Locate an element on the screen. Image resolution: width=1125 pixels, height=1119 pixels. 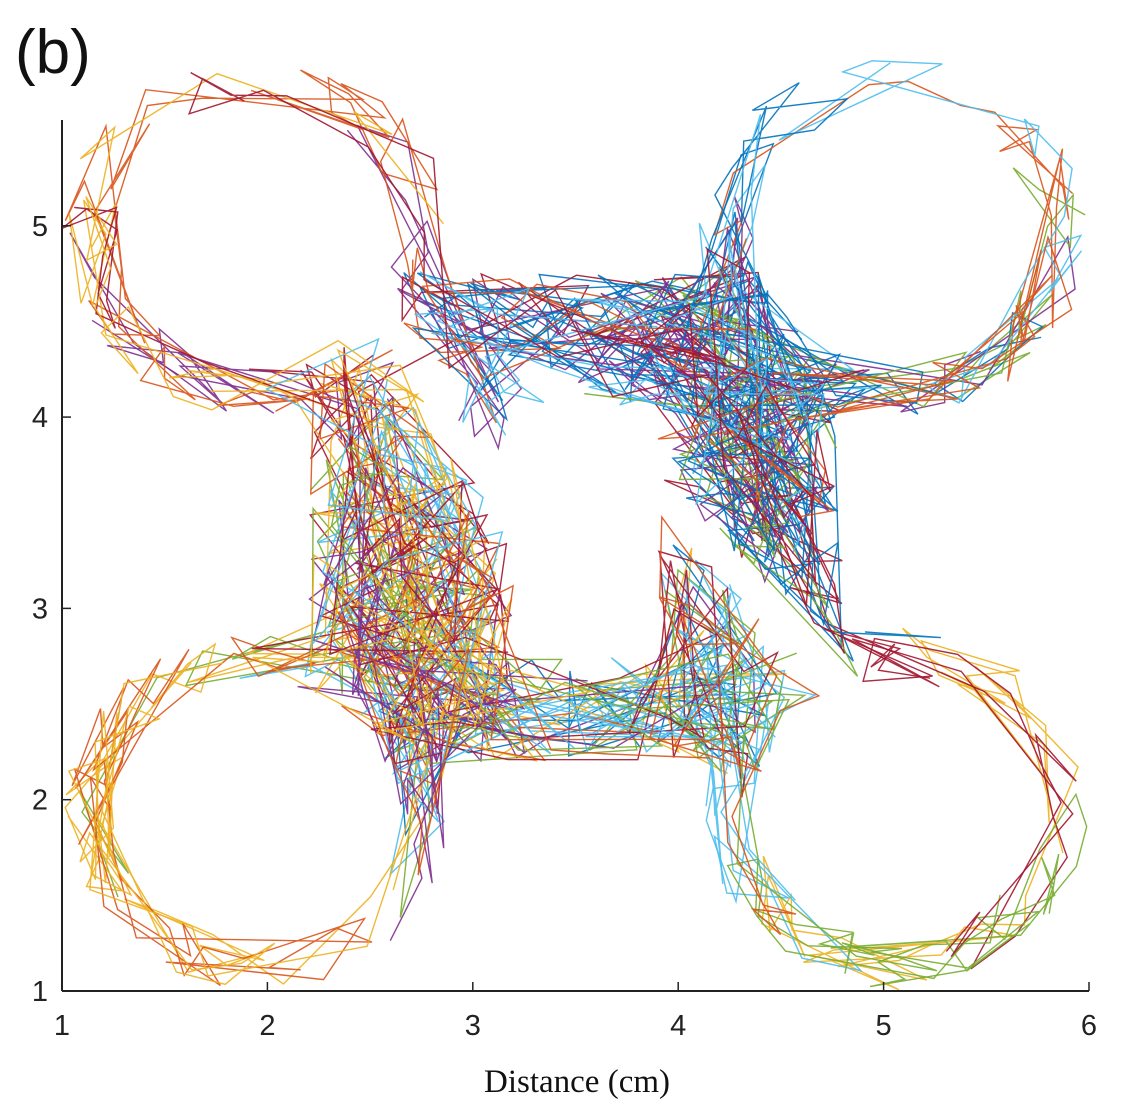
y-tick-label: 3 is located at coordinates (40, 609).